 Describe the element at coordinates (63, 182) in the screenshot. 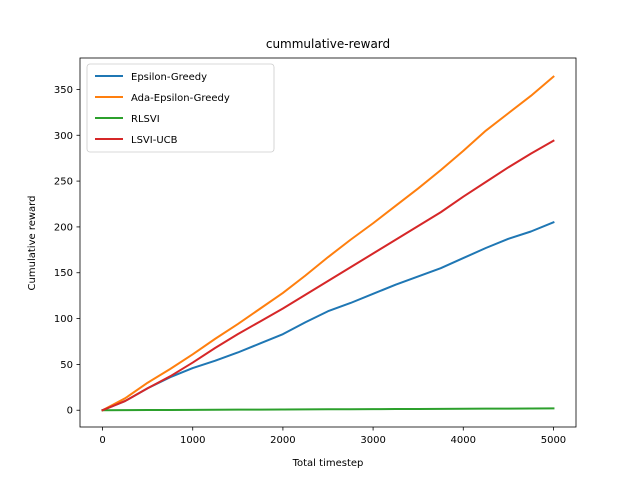

I see `y-tick-label: 250` at that location.